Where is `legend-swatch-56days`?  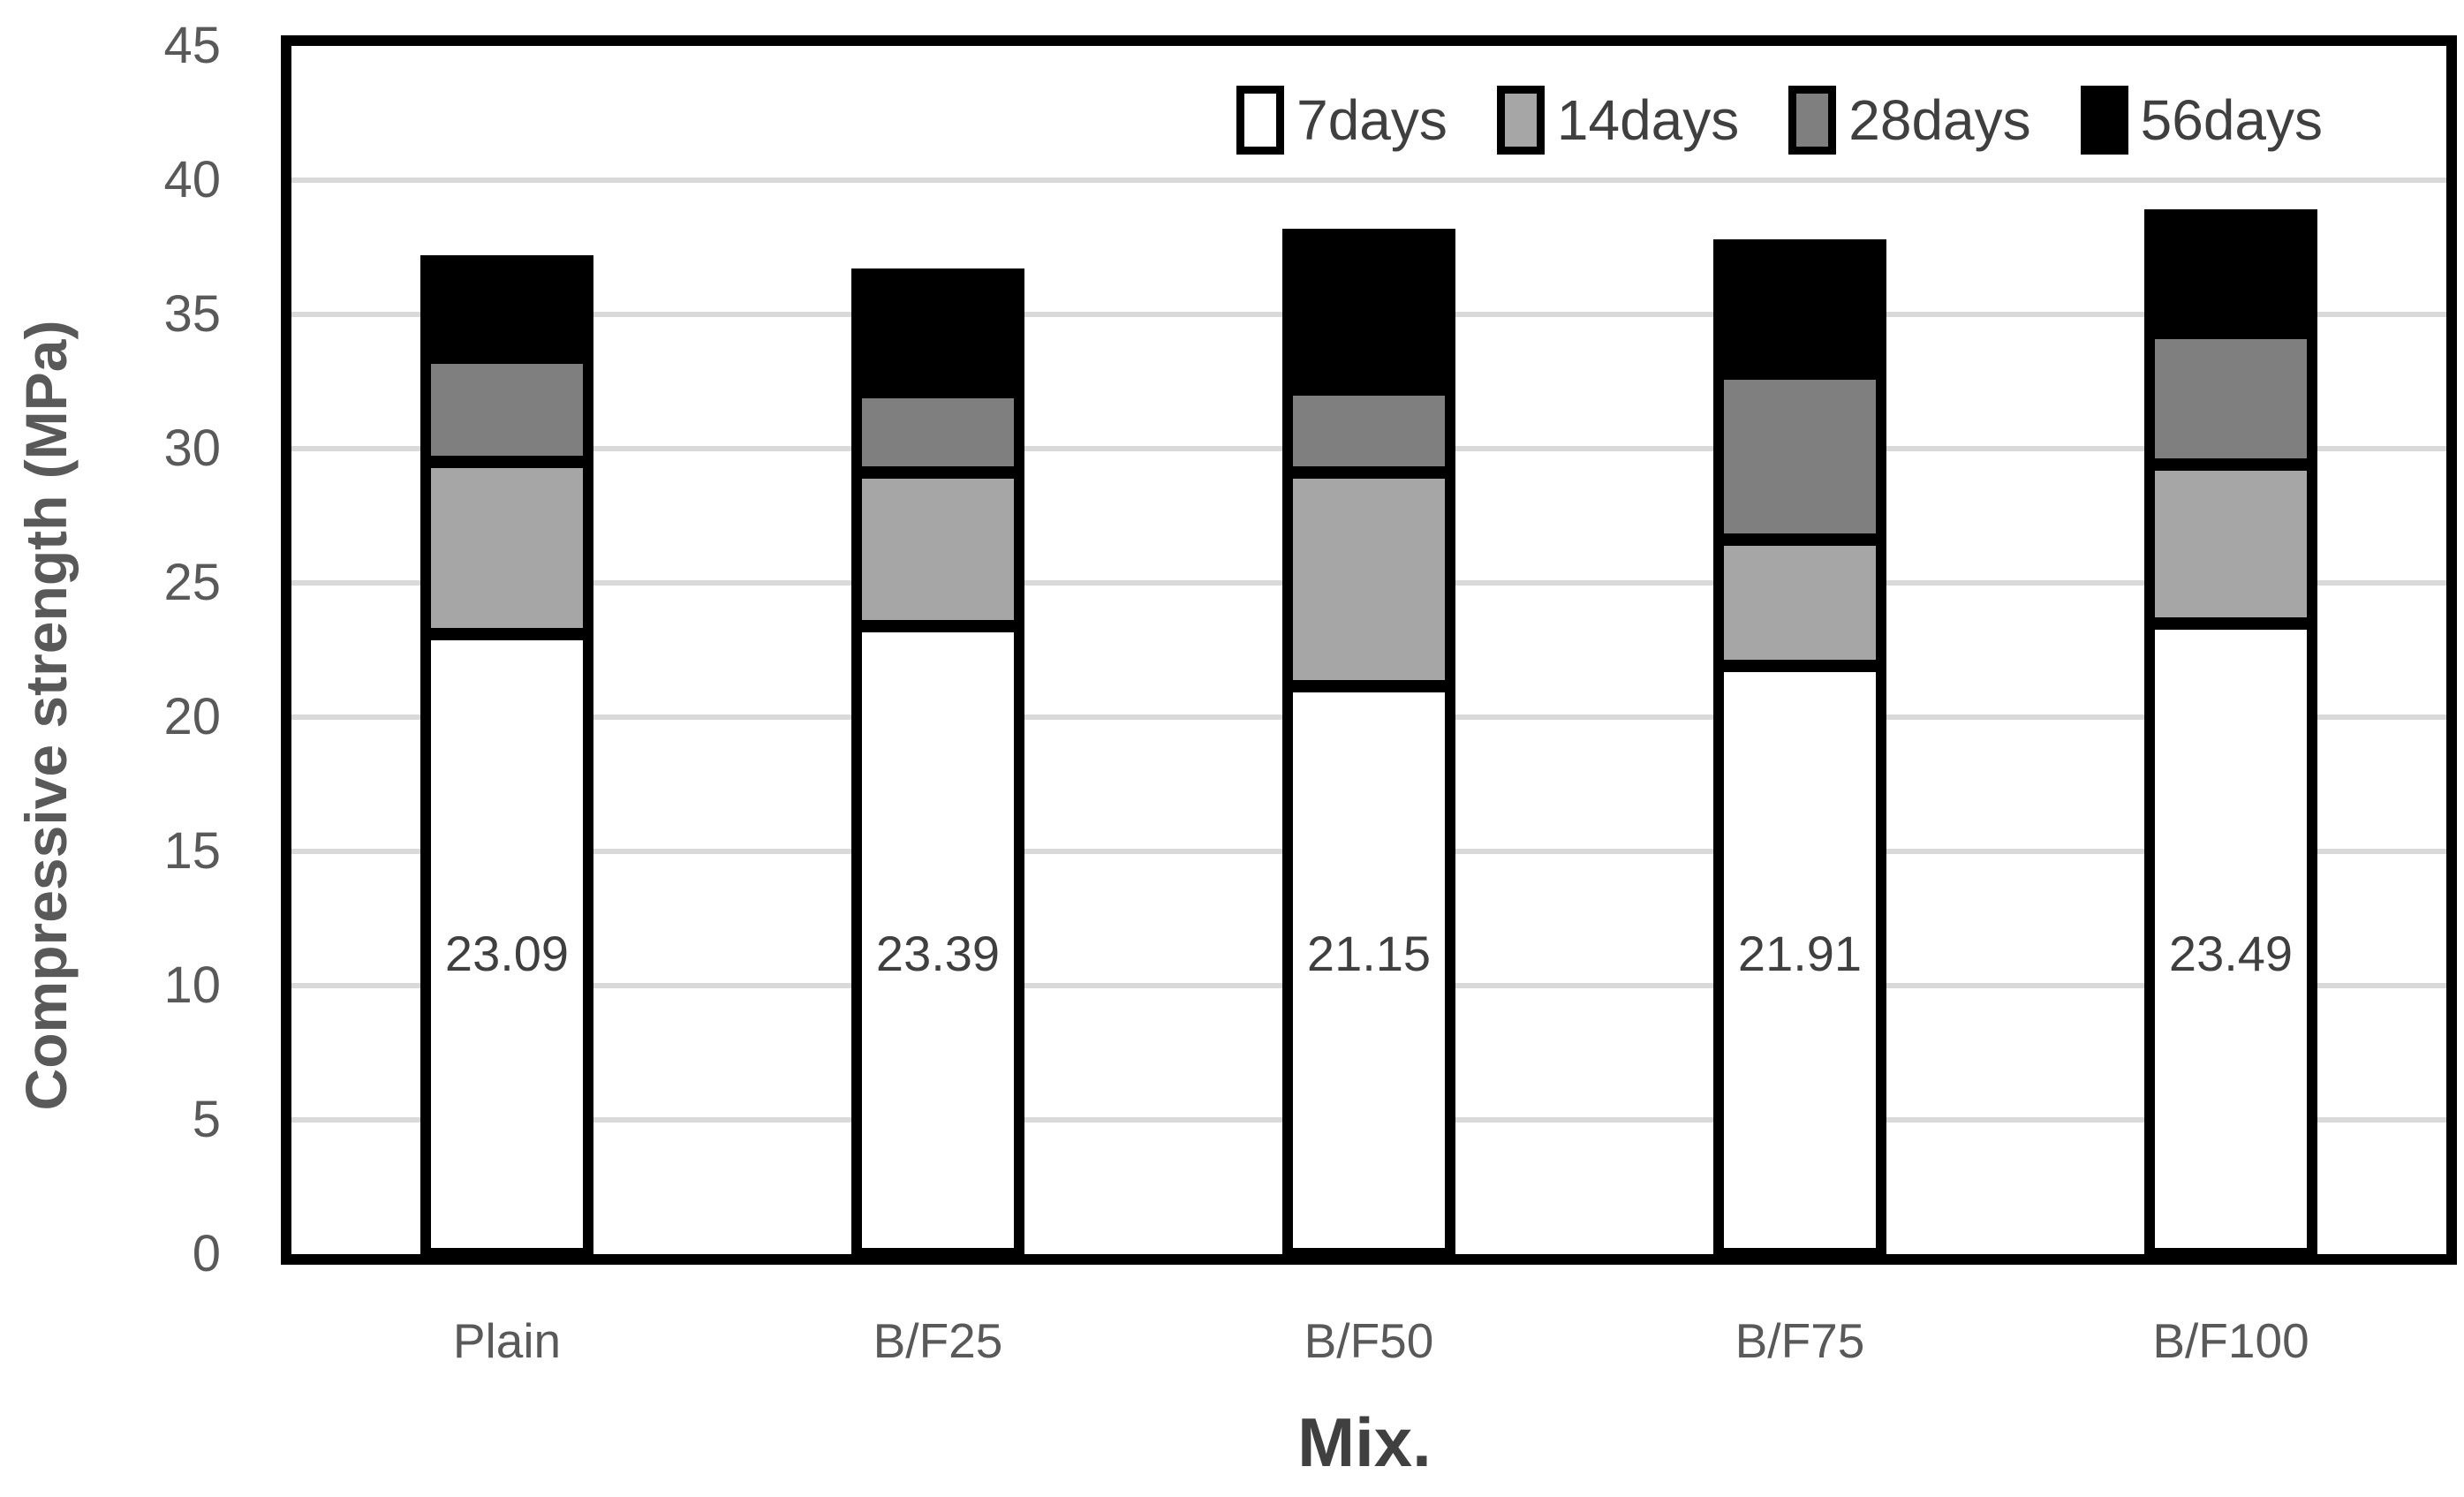 legend-swatch-56days is located at coordinates (2104, 120).